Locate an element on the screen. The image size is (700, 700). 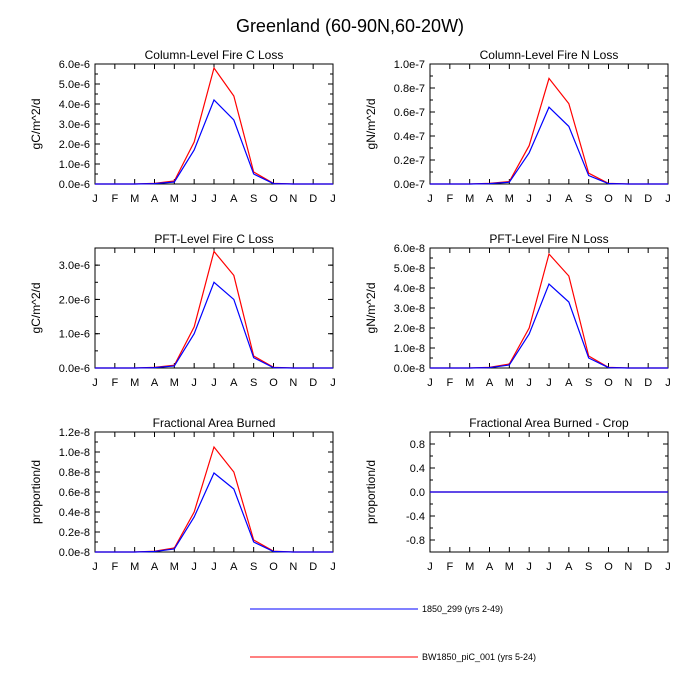
y-tick-label: -0.8 is located at coordinates (415, 541).